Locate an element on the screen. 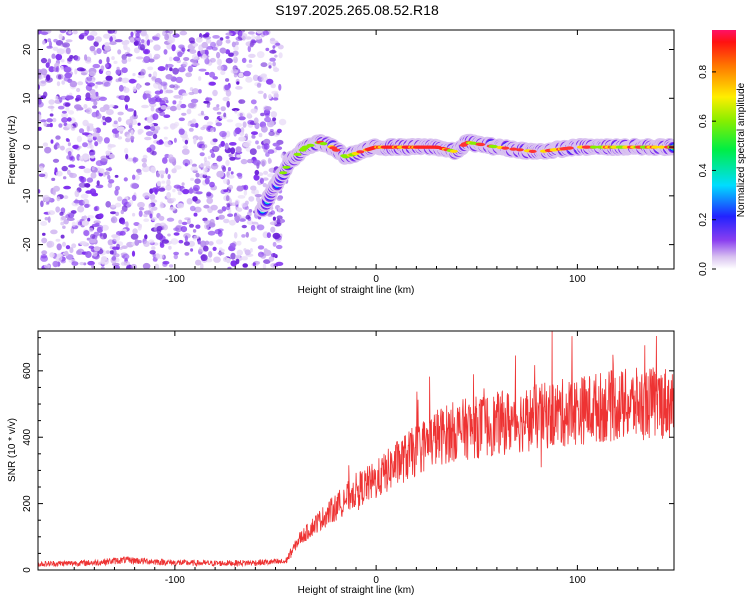 This screenshot has height=600, width=750. colorbar-tick-label: 0.2 is located at coordinates (703, 219).